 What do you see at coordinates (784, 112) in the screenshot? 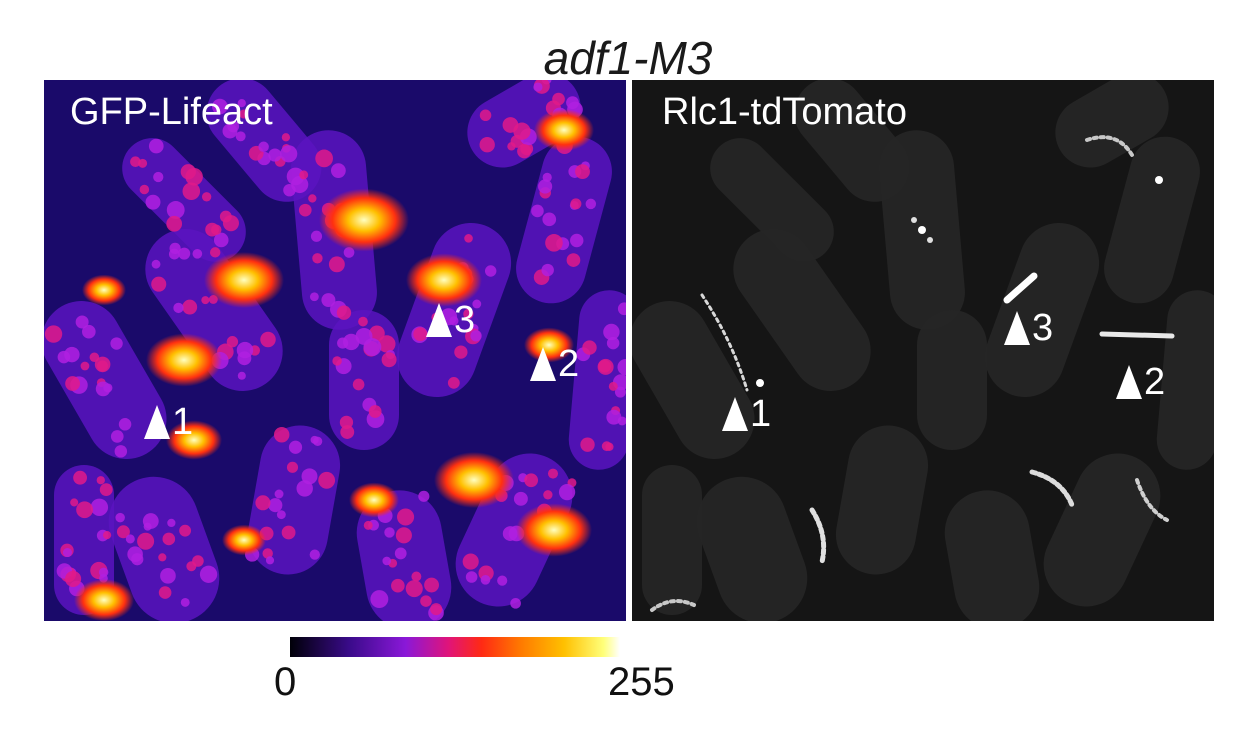
I see `rlc1-tdtomato-label: Rlc1-tdTomato` at bounding box center [784, 112].